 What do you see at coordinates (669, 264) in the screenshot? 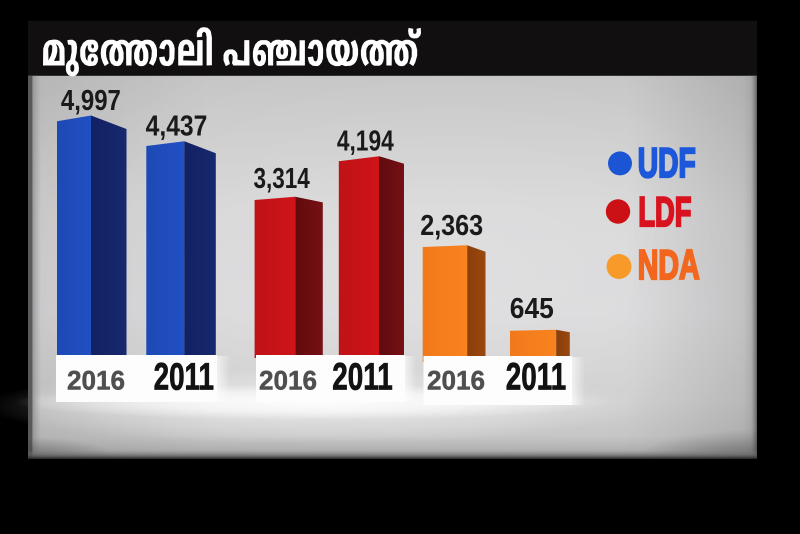
I see `svg-text: NDA` at bounding box center [669, 264].